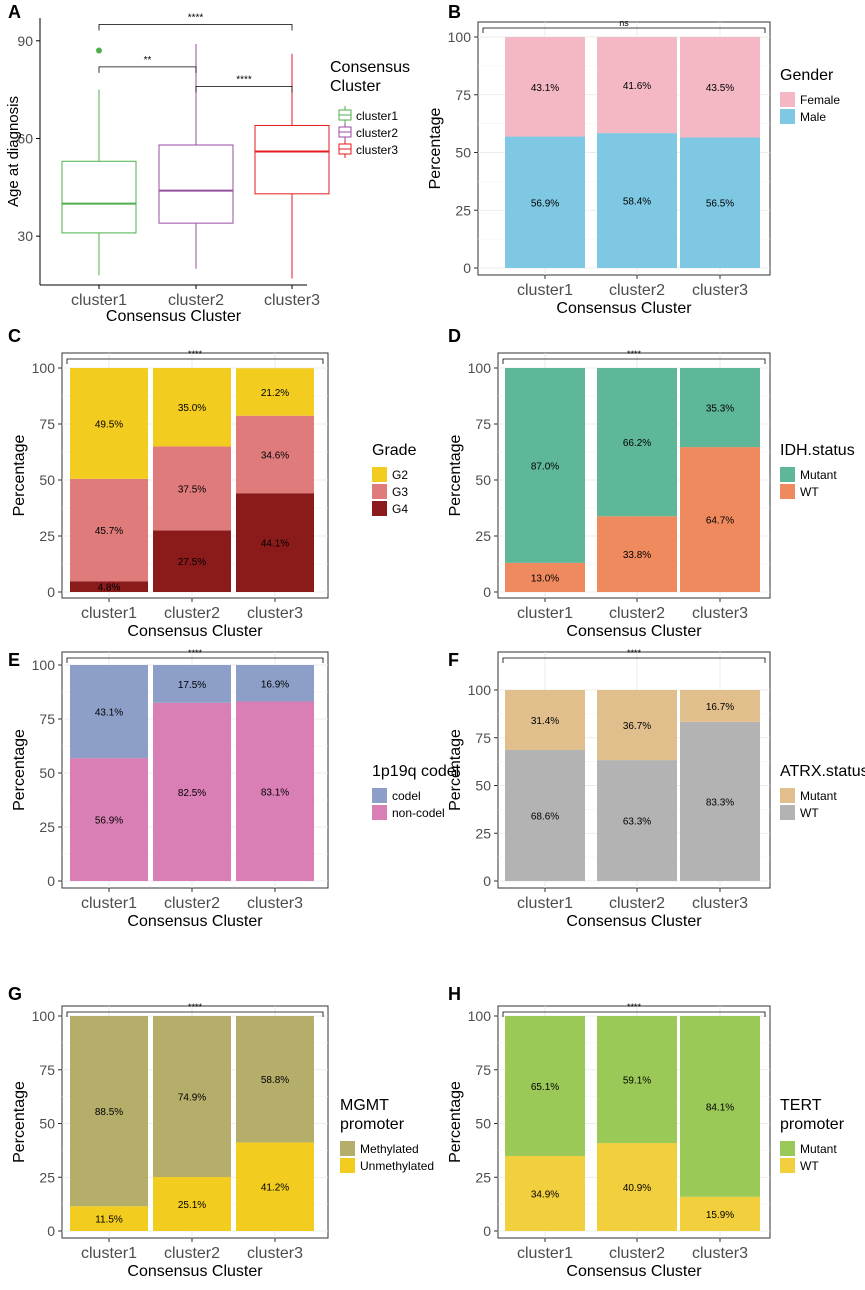 The width and height of the screenshot is (865, 1290). I want to click on legend-title: Cluster, so click(355, 86).